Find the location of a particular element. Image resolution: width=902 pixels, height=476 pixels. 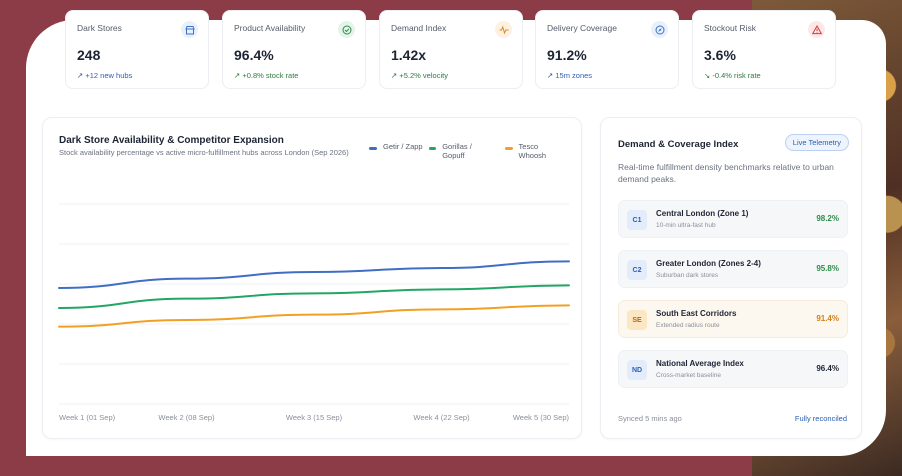

kpi-trend: ↗ +0.8% stock rate is located at coordinates (266, 75).